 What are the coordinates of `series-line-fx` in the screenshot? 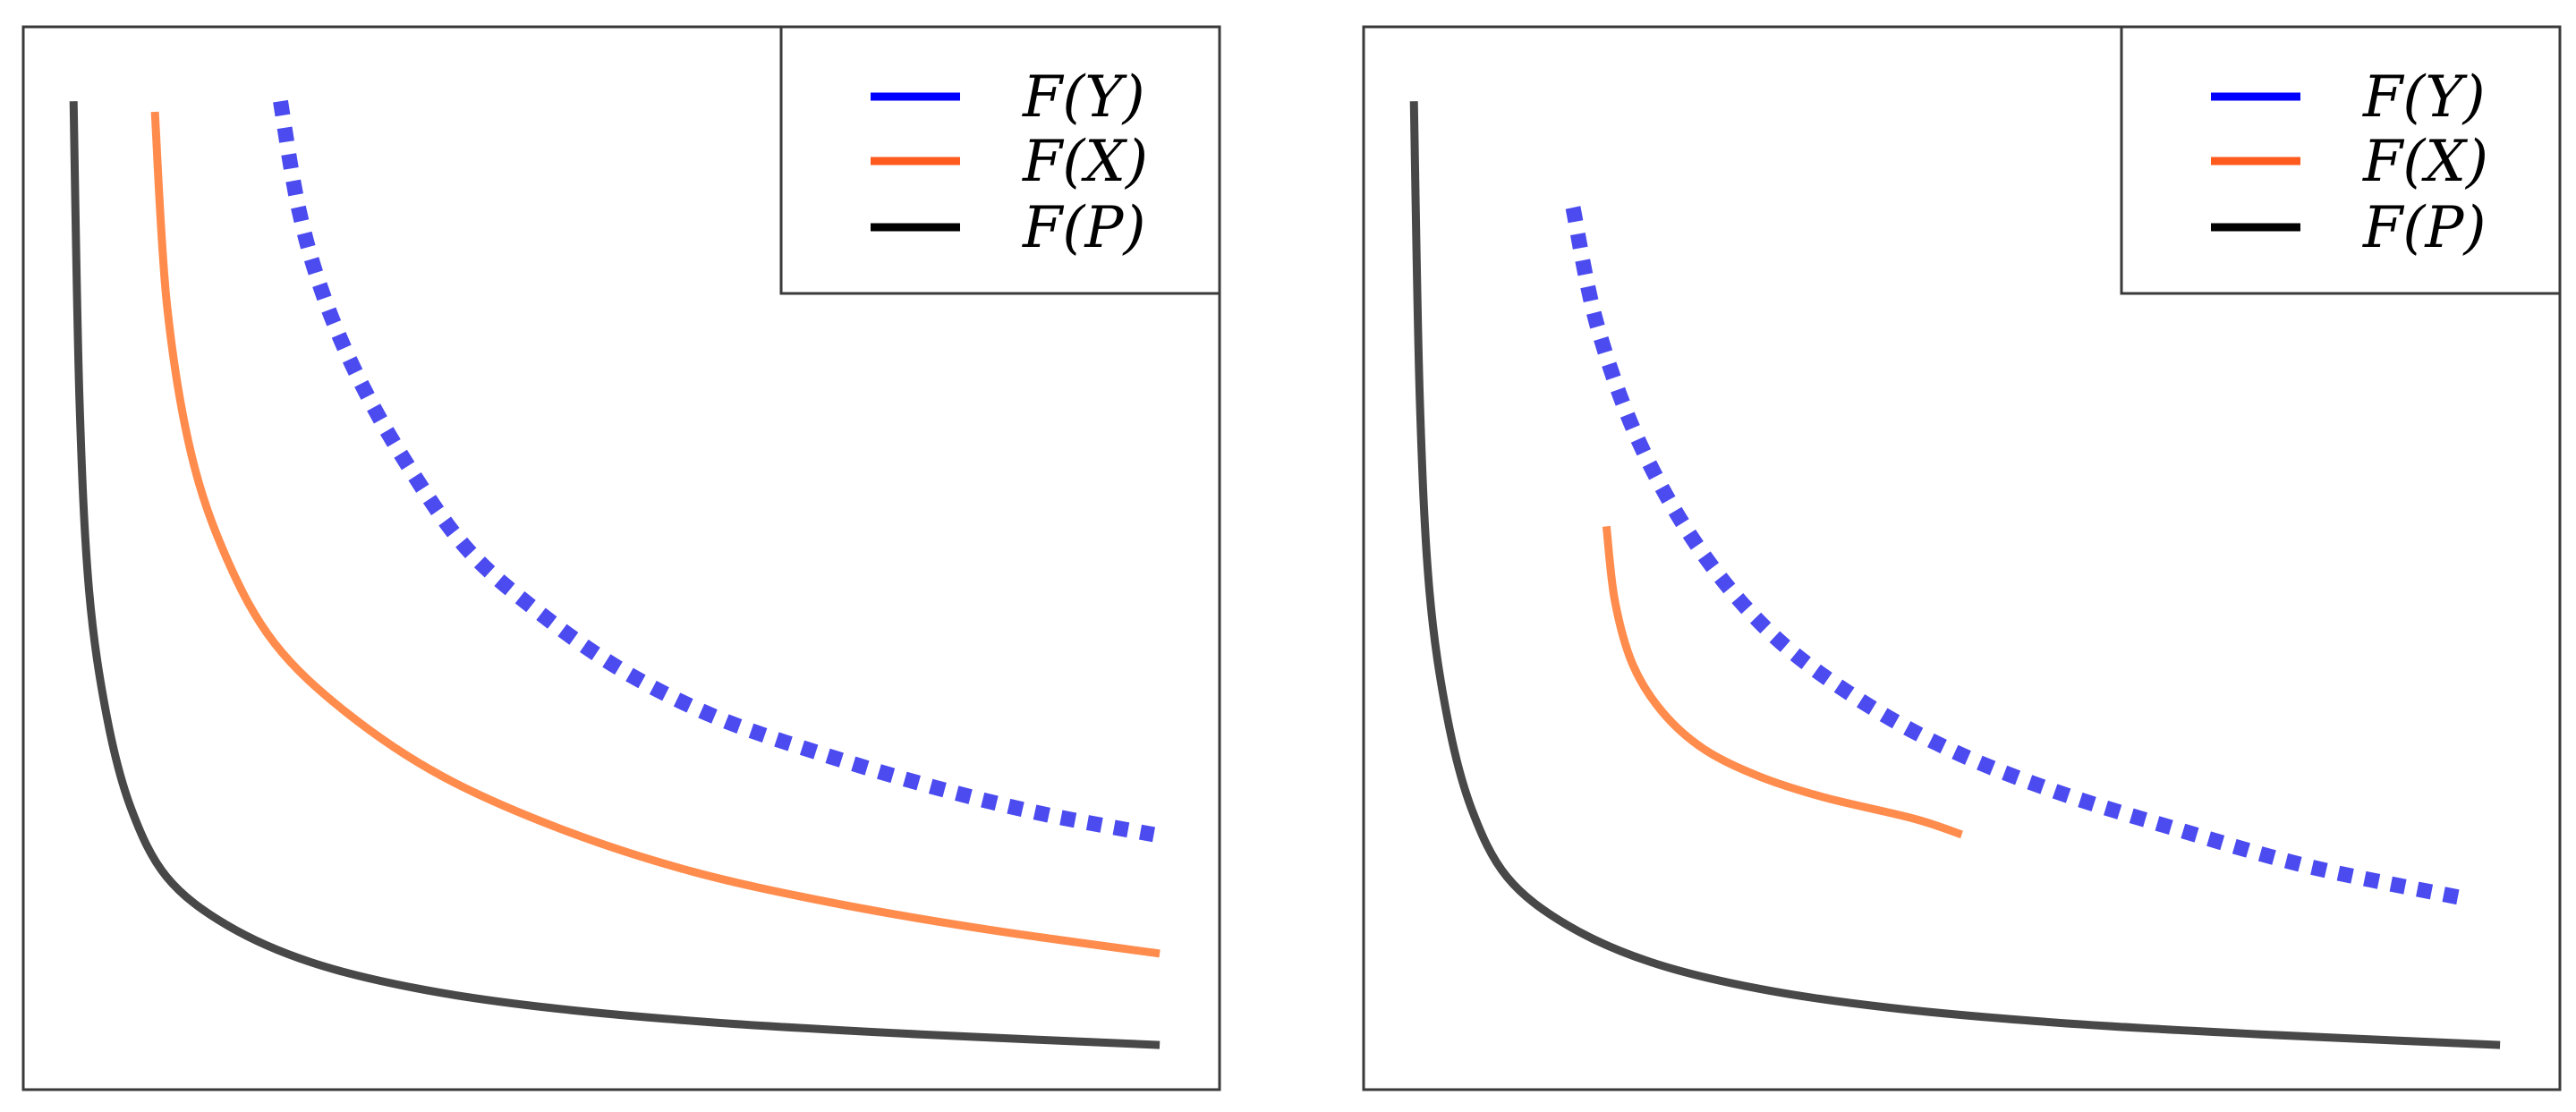 It's located at (1782, 682).